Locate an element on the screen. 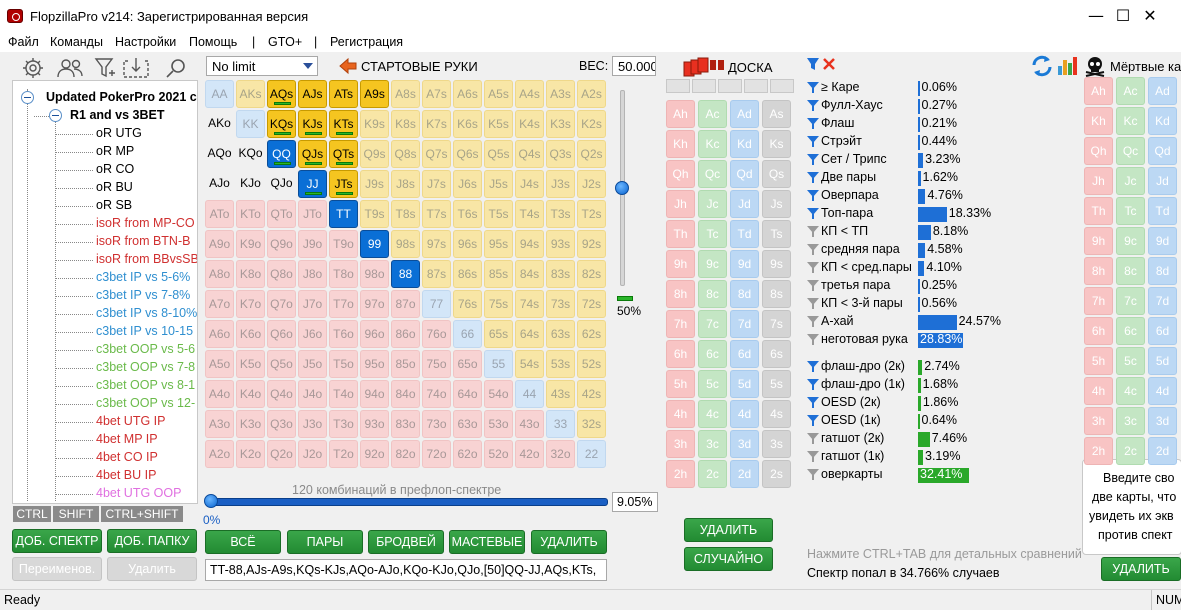  dead-card: 8c is located at coordinates (1130, 271).